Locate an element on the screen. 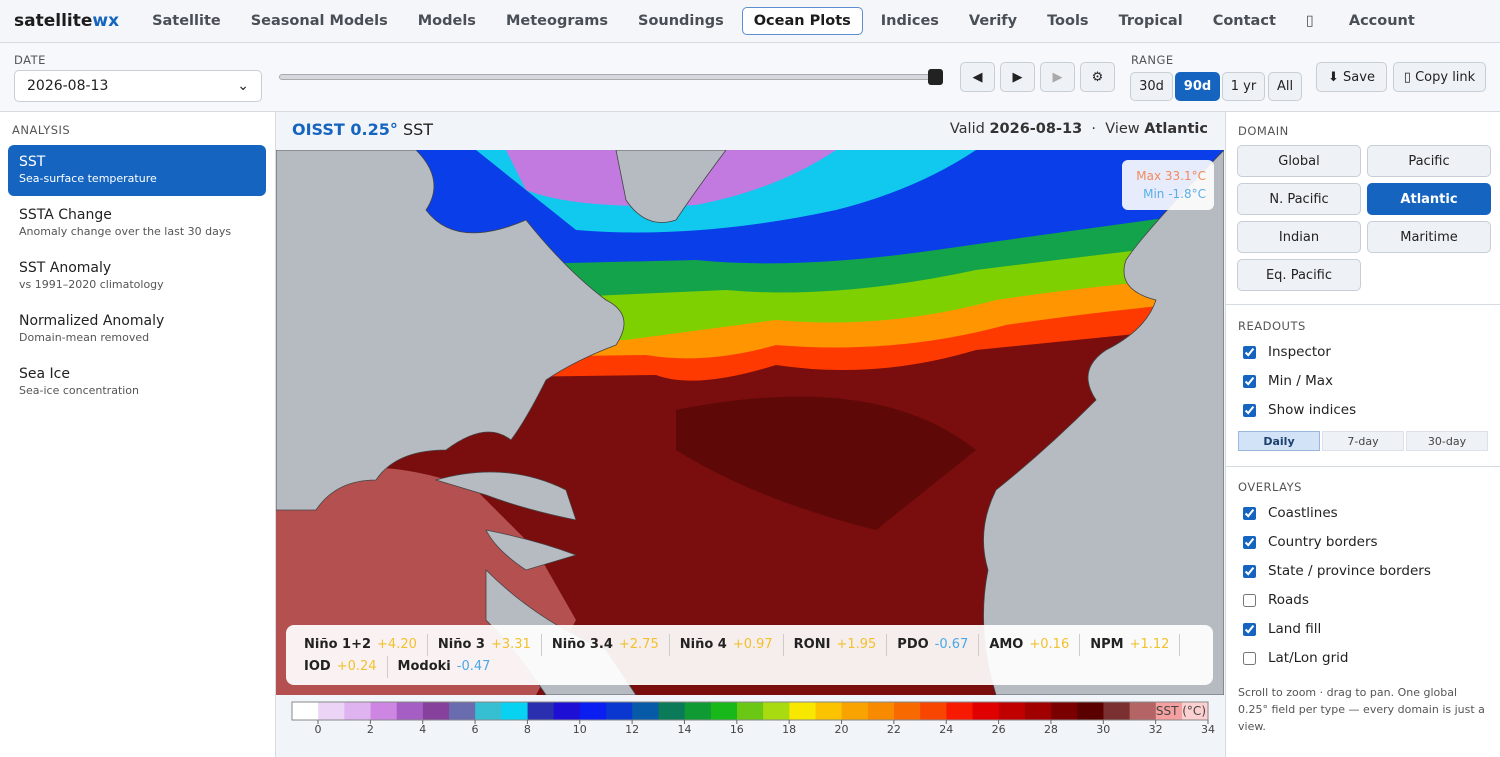  colorbar-tick-label: 22 is located at coordinates (894, 729).